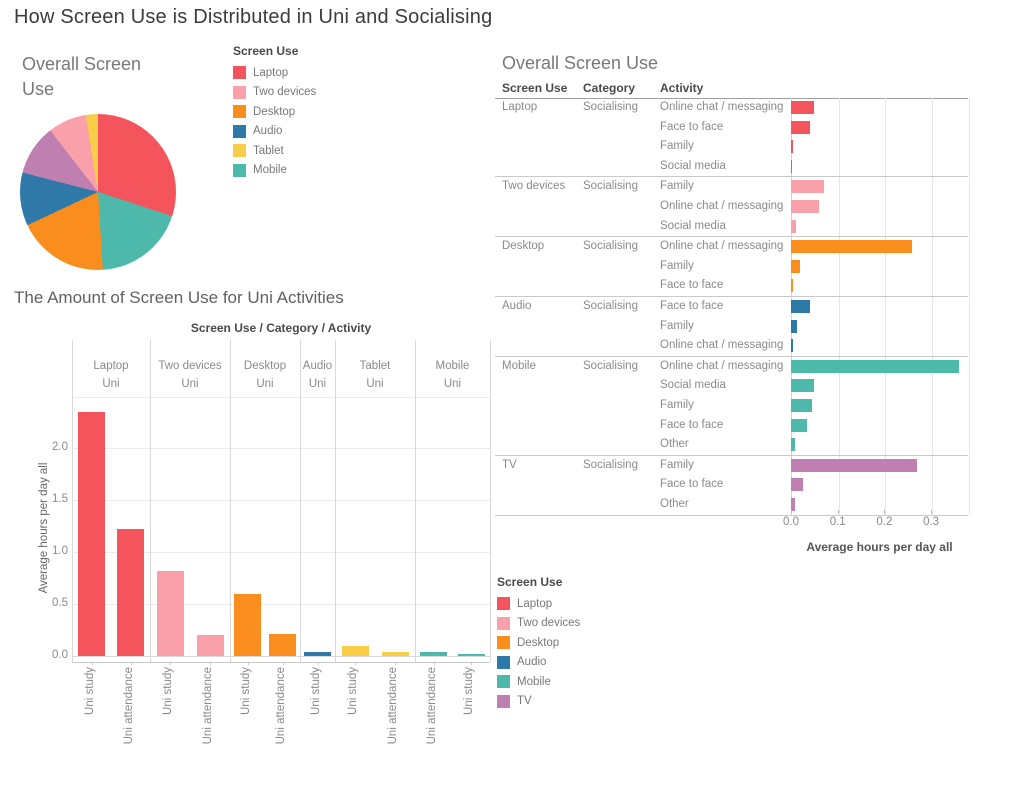 The height and width of the screenshot is (798, 1023). I want to click on pie-chart-title: Overall Screen Use, so click(82, 77).